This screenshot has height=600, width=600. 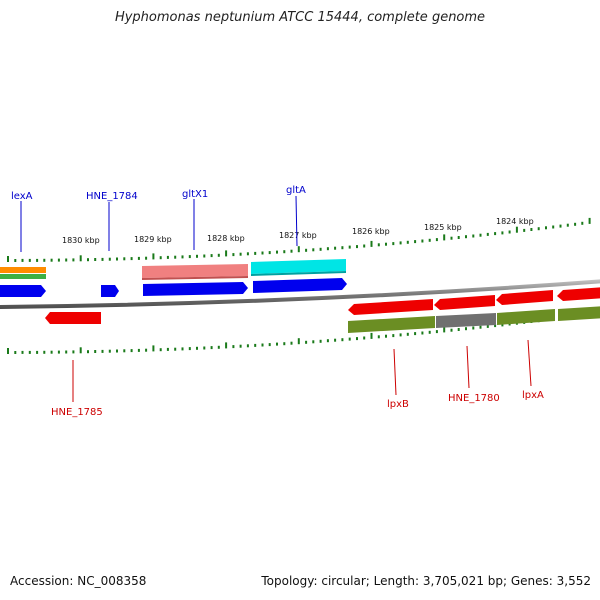 What do you see at coordinates (298, 266) in the screenshot?
I see `gene-gltA` at bounding box center [298, 266].